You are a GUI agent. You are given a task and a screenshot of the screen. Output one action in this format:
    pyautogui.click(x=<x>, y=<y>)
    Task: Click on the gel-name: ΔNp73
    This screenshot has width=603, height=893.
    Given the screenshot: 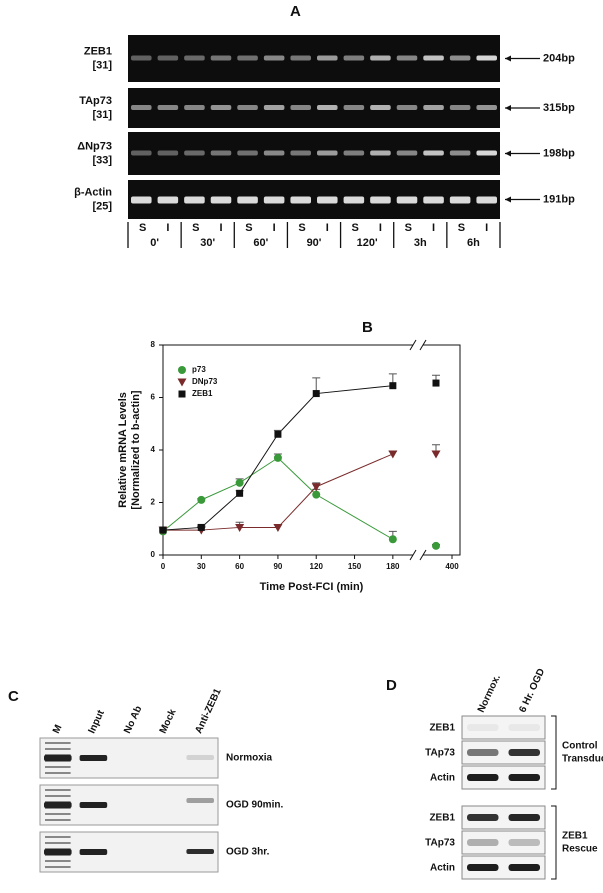 What is the action you would take?
    pyautogui.click(x=94, y=146)
    